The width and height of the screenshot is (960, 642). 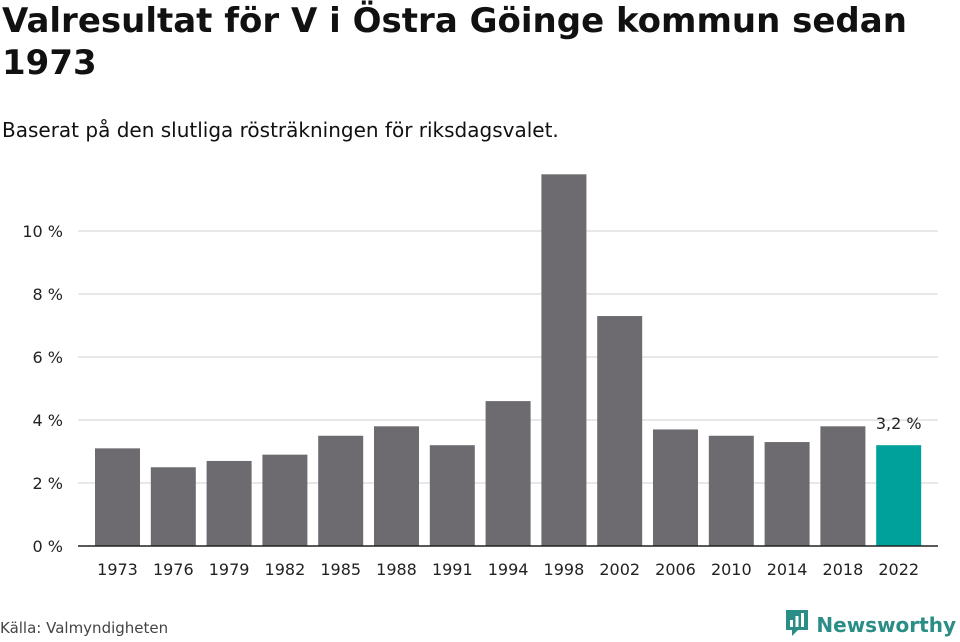 What do you see at coordinates (396, 569) in the screenshot?
I see `x-tick-label: 1988` at bounding box center [396, 569].